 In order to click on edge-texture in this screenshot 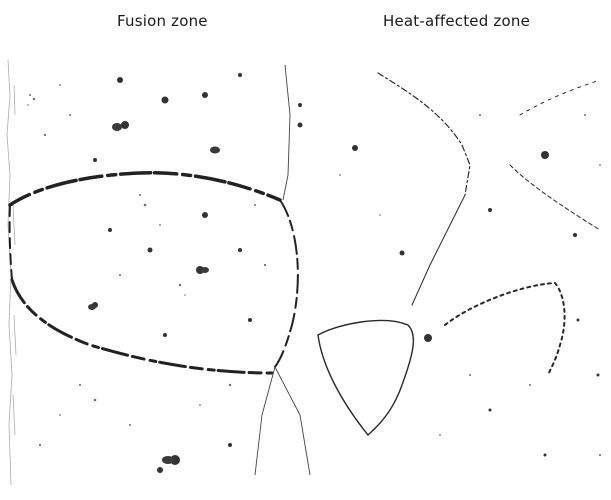, I will do `click(11, 272)`.